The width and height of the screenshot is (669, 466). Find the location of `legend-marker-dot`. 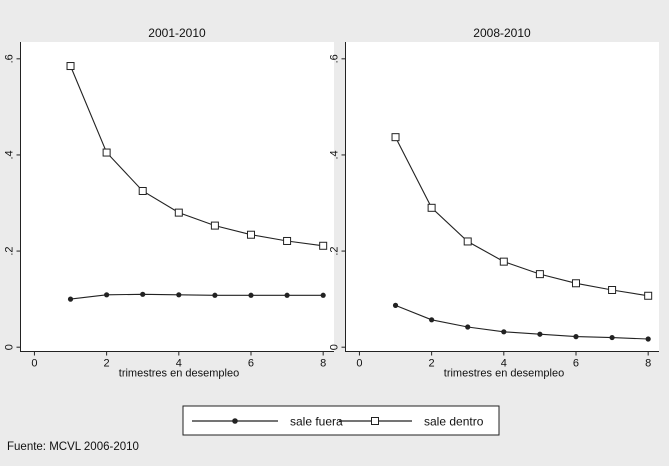

legend-marker-dot is located at coordinates (235, 421).